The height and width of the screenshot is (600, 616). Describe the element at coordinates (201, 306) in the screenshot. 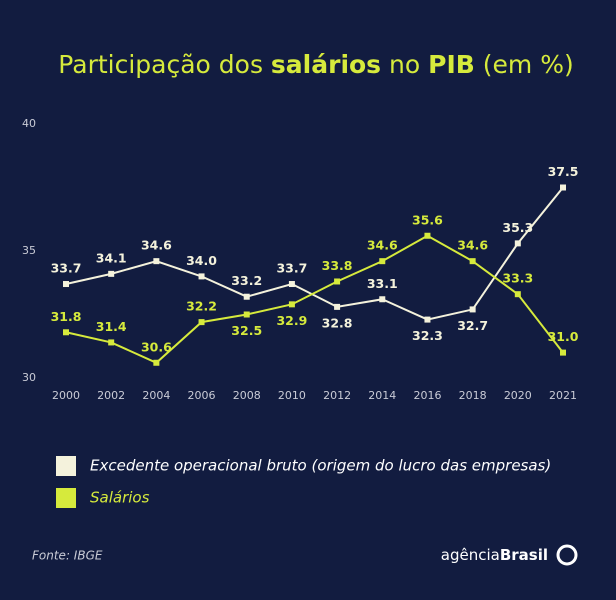

I see `value-label: 32.2` at that location.